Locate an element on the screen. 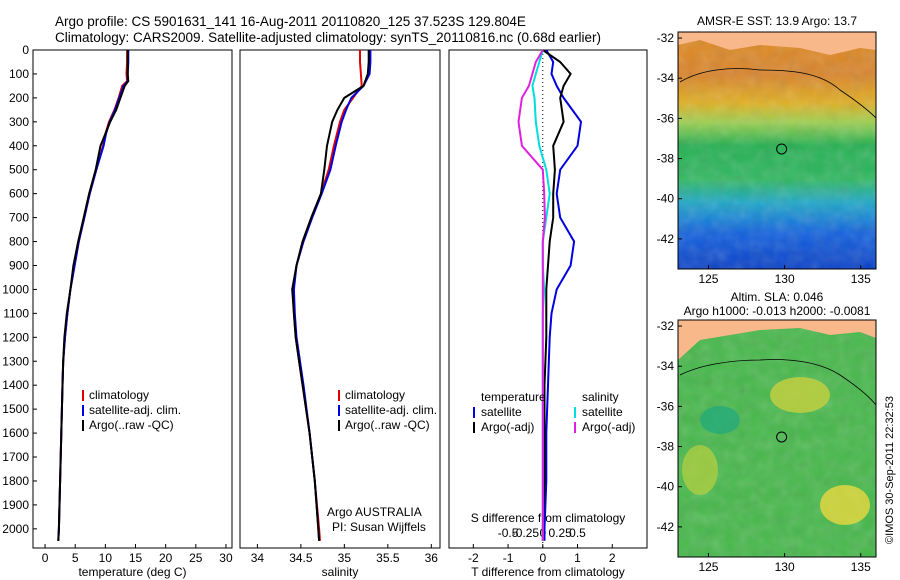 This screenshot has width=900, height=580. x-tick-label: 35.5 is located at coordinates (388, 558).